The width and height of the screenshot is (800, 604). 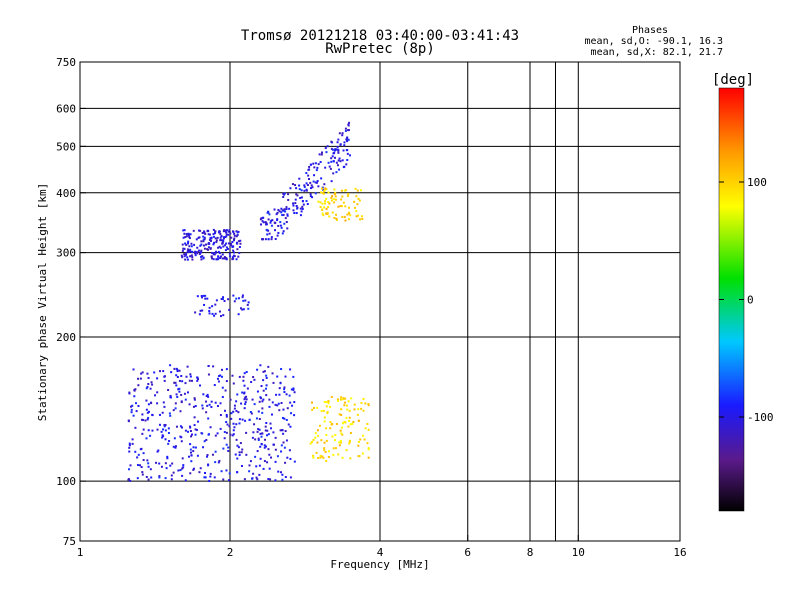 I want to click on stats-x-mode: mean, sd,X: 82.1, 21.7, so click(x=657, y=52).